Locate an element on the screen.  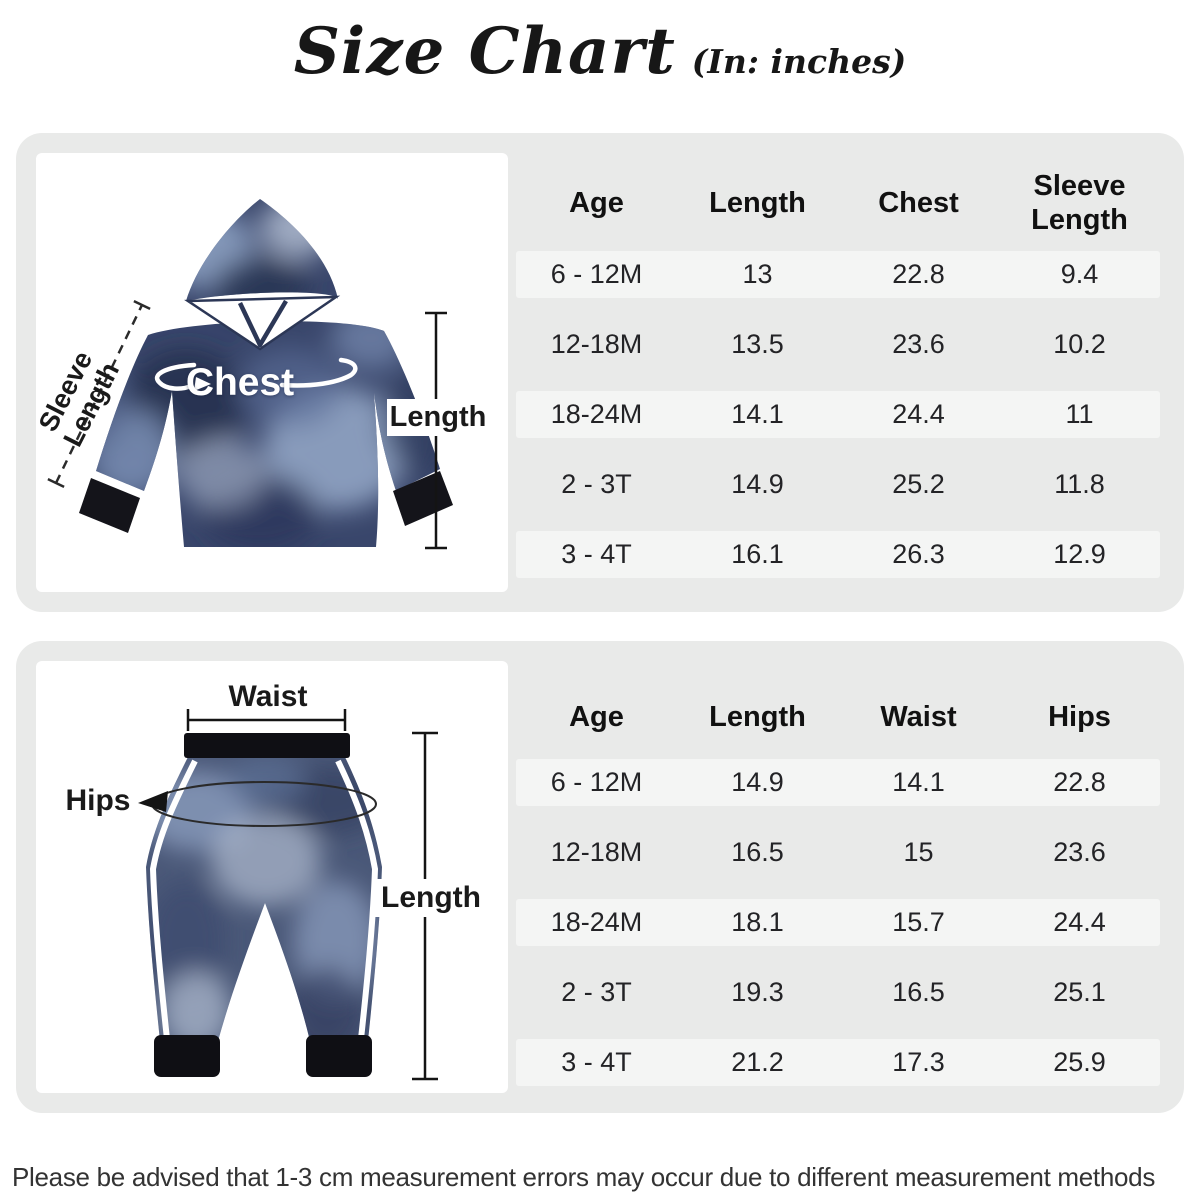
cell-sleeve: 9.4 is located at coordinates (1079, 274).